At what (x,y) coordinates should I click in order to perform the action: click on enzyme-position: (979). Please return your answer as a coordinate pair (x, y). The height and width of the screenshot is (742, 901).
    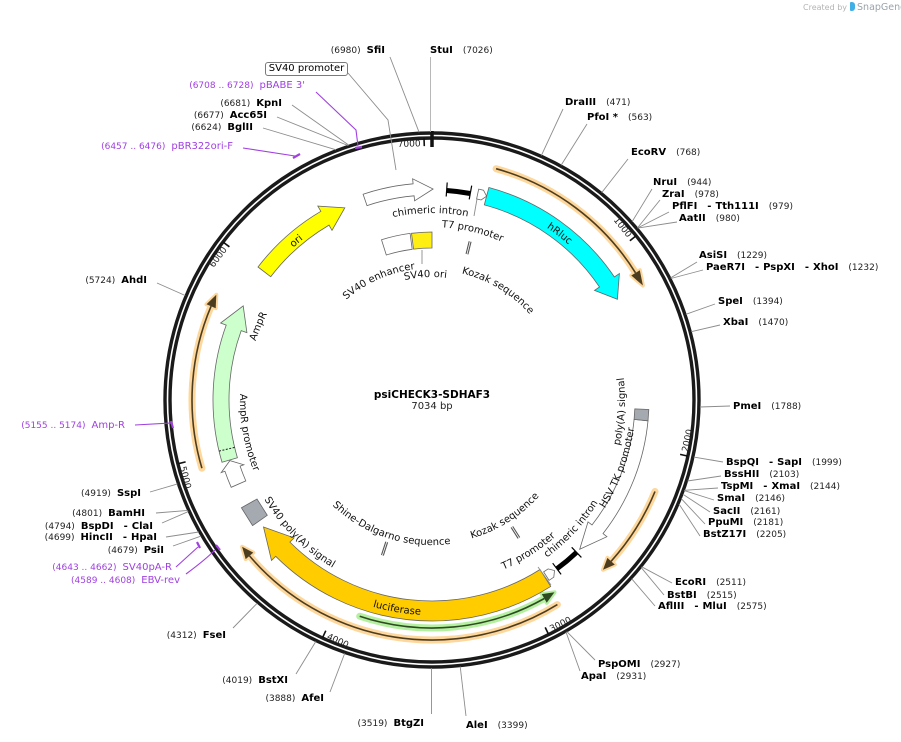
    Looking at the image, I should click on (780, 207).